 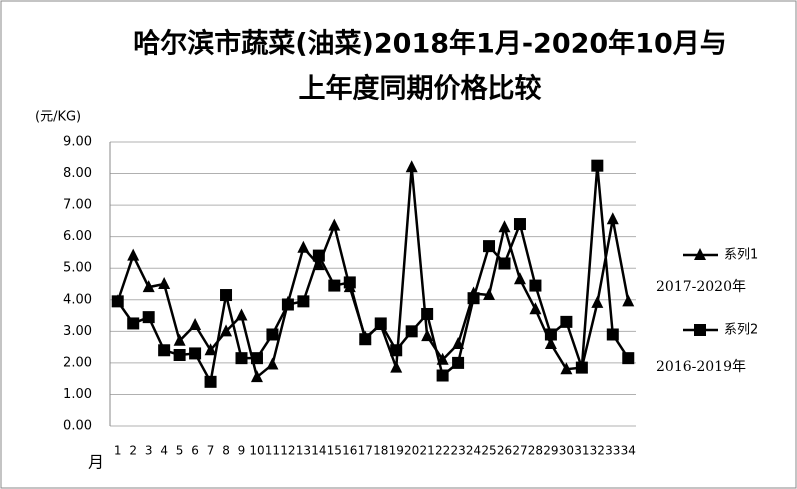 I want to click on x-tick-label: 28, so click(x=535, y=451).